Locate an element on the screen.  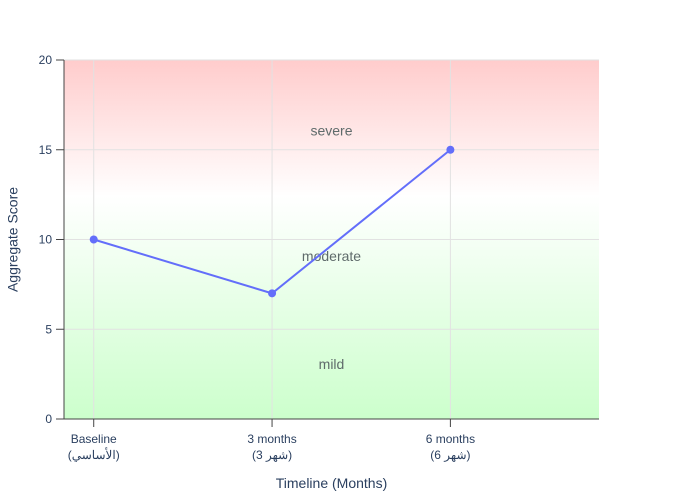
x-tick-label: (شهر 6) is located at coordinates (450, 455).